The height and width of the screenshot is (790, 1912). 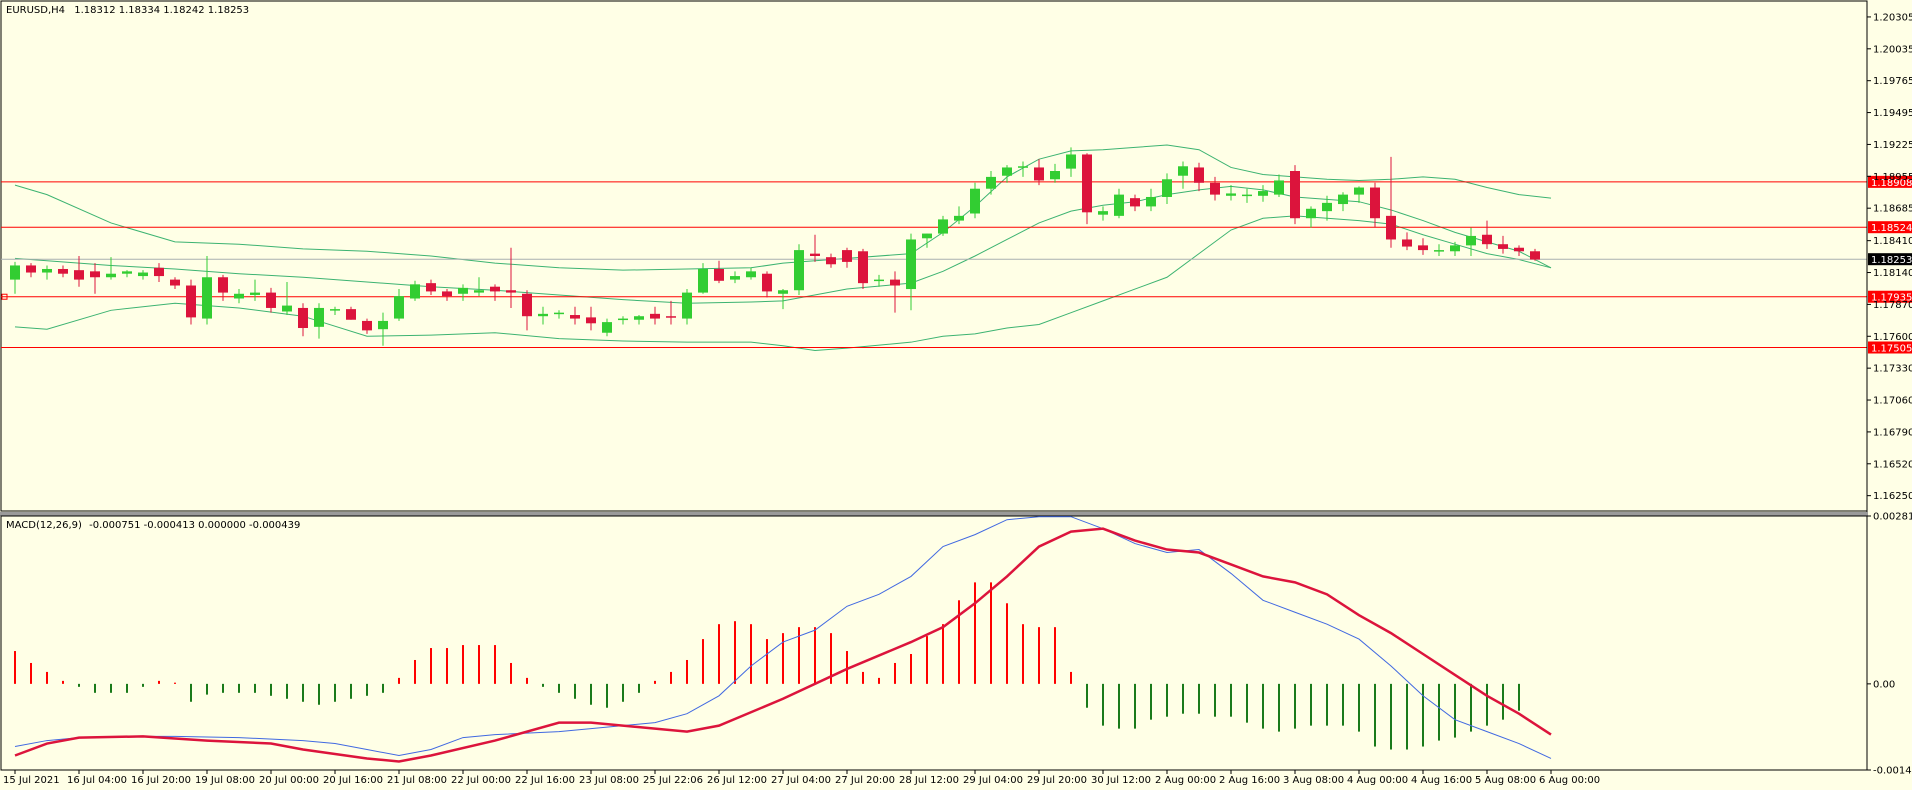 I want to click on price-tick-label: 1.18955, so click(x=1892, y=177).